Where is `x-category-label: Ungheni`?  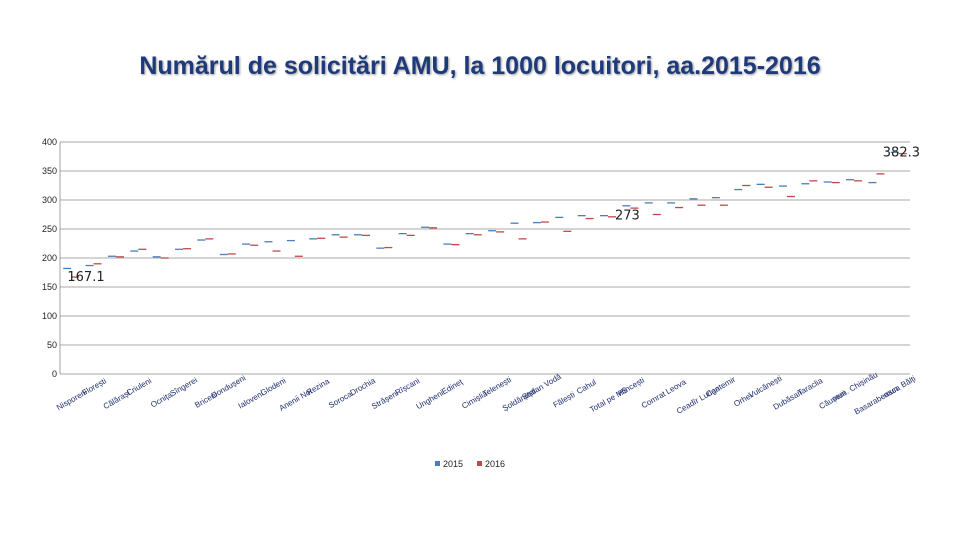 x-category-label: Ungheni is located at coordinates (430, 399).